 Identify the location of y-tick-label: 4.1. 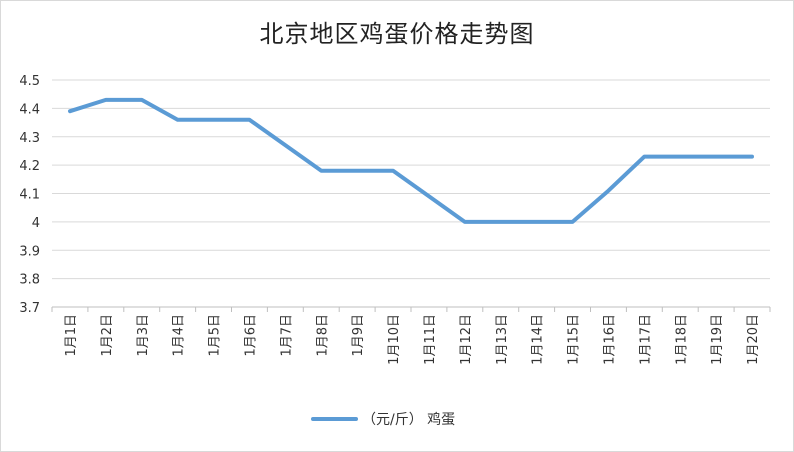
(29, 195).